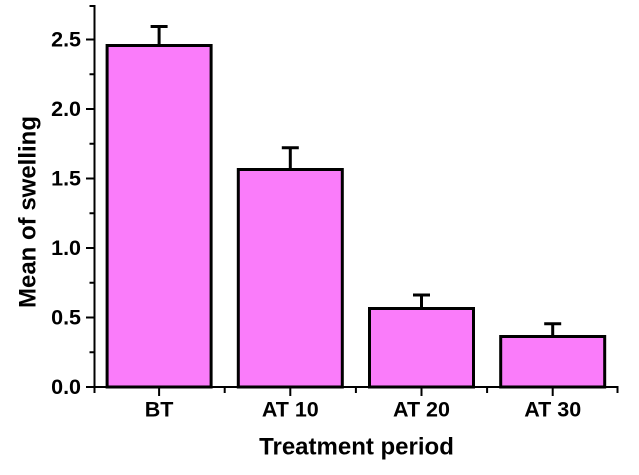 The width and height of the screenshot is (639, 475). What do you see at coordinates (66, 109) in the screenshot?
I see `svg-text: 2.0` at bounding box center [66, 109].